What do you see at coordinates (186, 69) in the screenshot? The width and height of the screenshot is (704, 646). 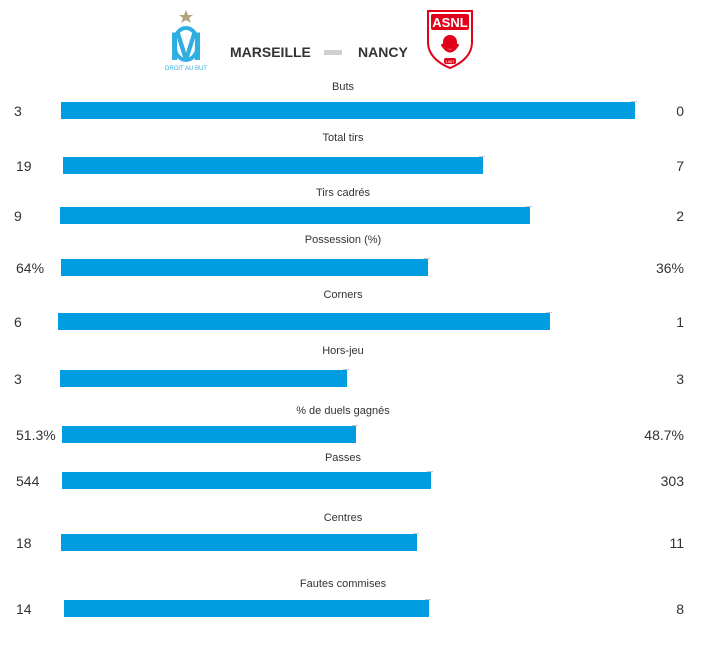 I see `om-logo-motto: DROIT AU BUT` at bounding box center [186, 69].